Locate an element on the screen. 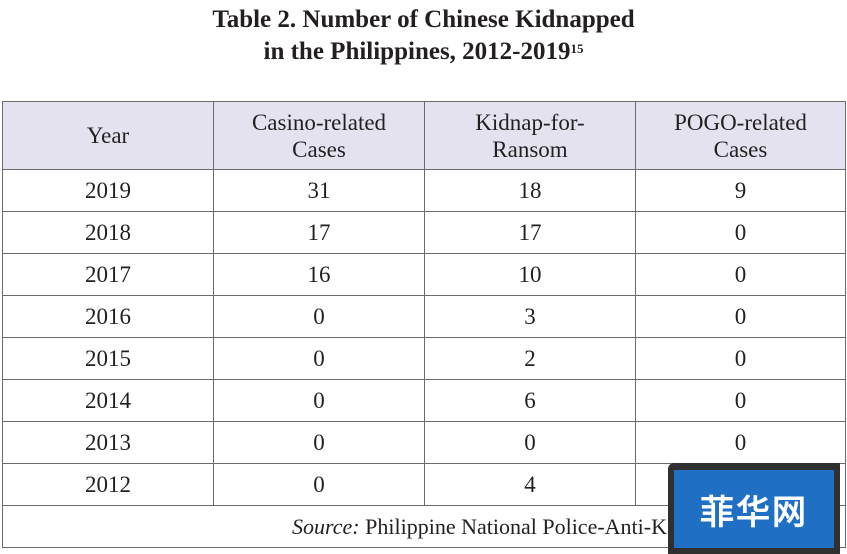 The height and width of the screenshot is (554, 847). header-year: Year is located at coordinates (108, 135).